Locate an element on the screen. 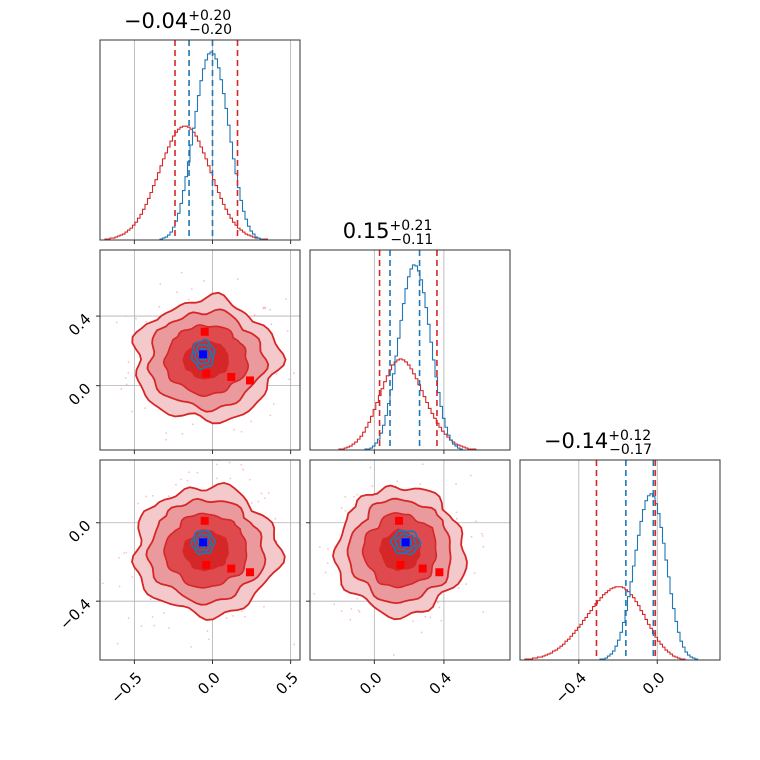 The image size is (760, 760). title-value: −0.14 is located at coordinates (576, 441).